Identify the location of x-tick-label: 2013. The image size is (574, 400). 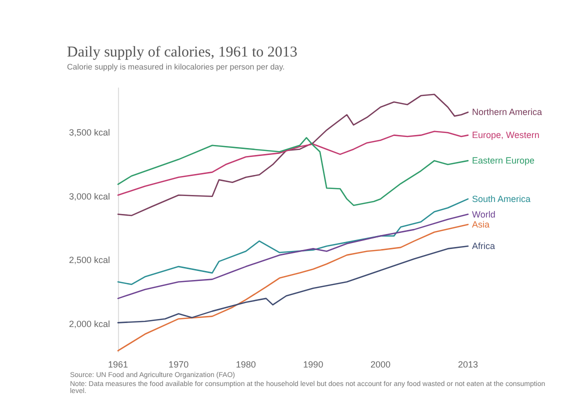
(468, 365).